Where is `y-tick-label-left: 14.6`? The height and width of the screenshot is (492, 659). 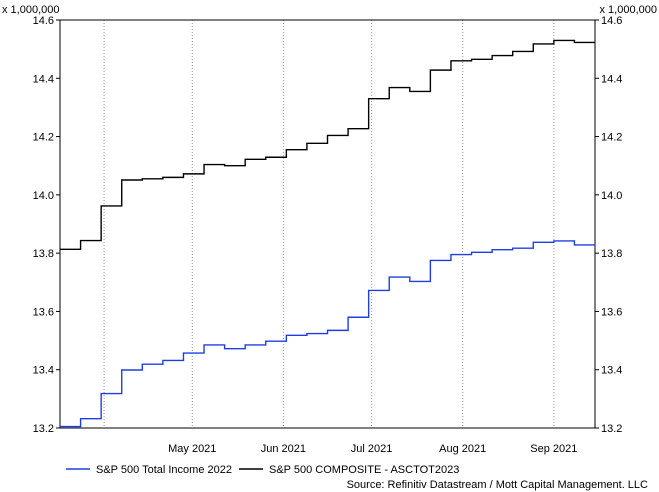
y-tick-label-left: 14.6 is located at coordinates (43, 21).